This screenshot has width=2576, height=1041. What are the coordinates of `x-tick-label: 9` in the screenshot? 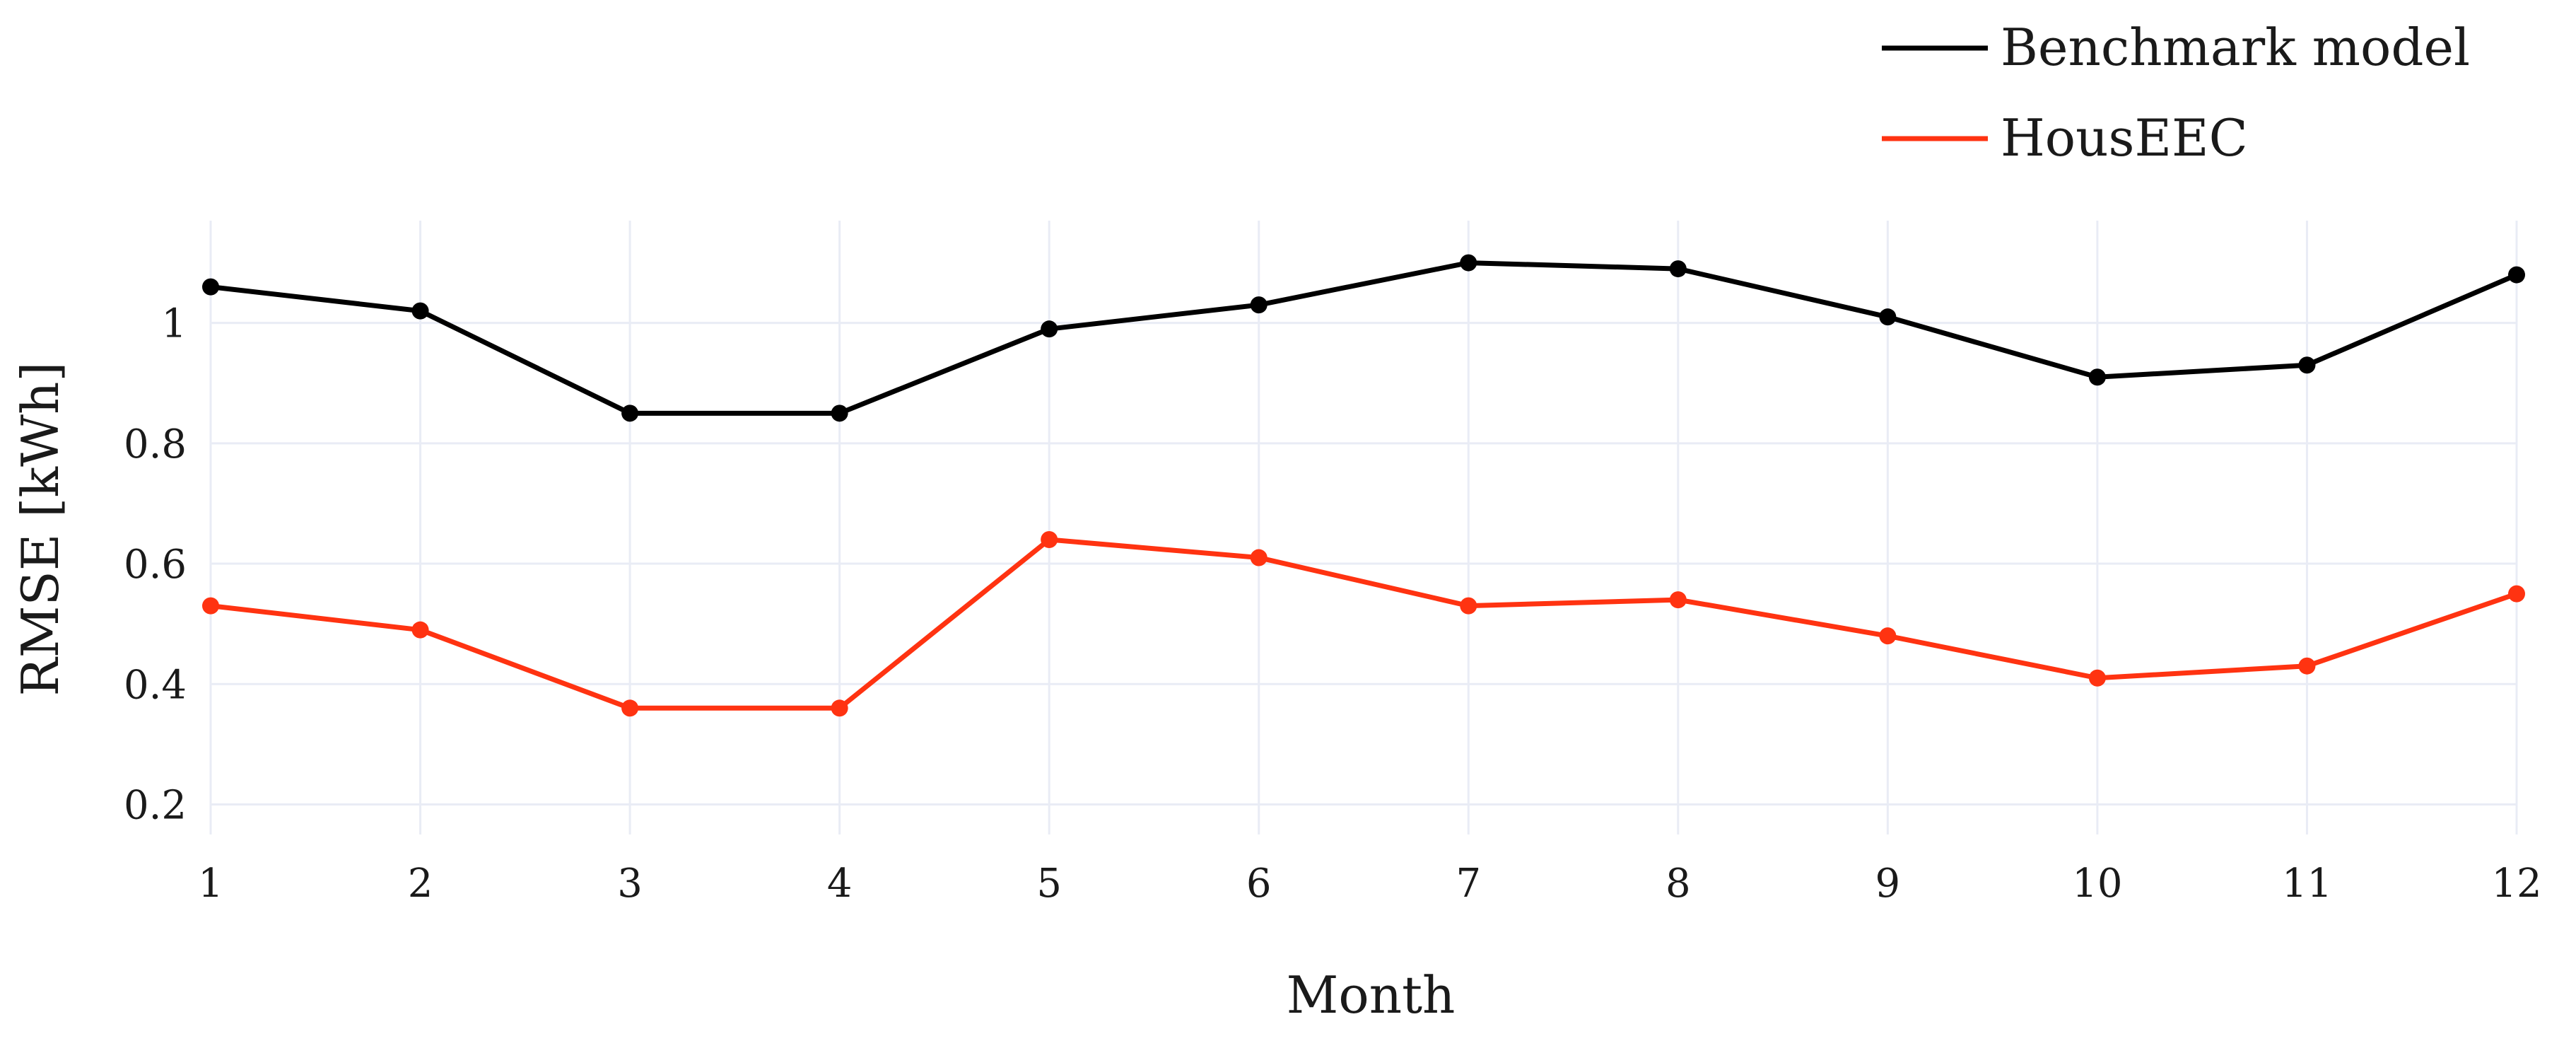 It's located at (1888, 884).